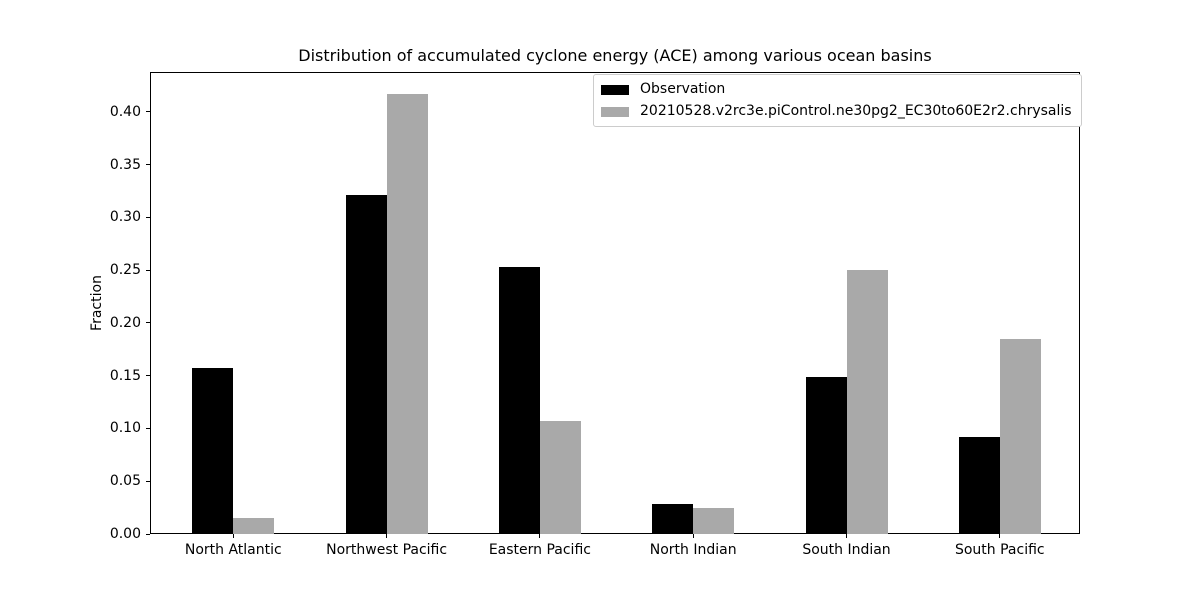 Image resolution: width=1200 pixels, height=600 pixels. Describe the element at coordinates (846, 550) in the screenshot. I see `x-tick-label: South Indian` at that location.